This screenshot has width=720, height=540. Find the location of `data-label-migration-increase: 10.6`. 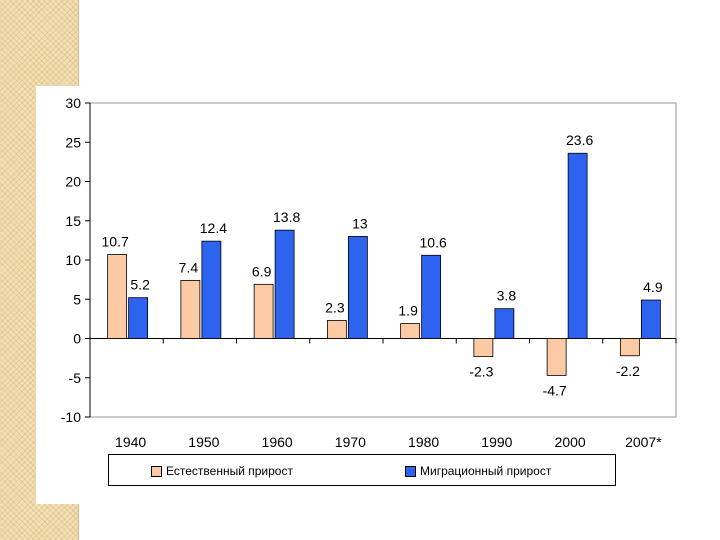

data-label-migration-increase: 10.6 is located at coordinates (433, 242).